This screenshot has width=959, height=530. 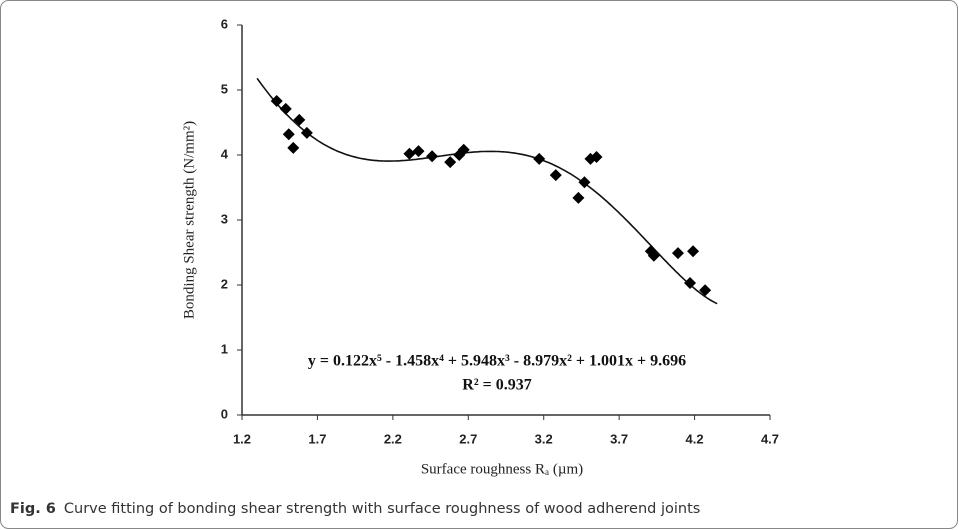 What do you see at coordinates (502, 469) in the screenshot?
I see `x-axis-title: Surface roughness Rₐ (µm)` at bounding box center [502, 469].